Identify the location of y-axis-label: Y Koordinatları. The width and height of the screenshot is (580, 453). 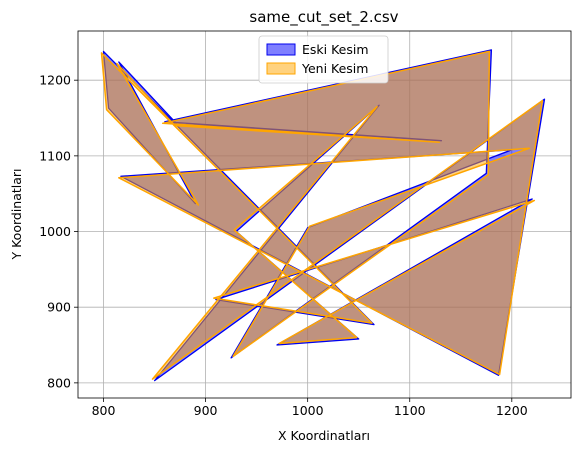
(16, 214).